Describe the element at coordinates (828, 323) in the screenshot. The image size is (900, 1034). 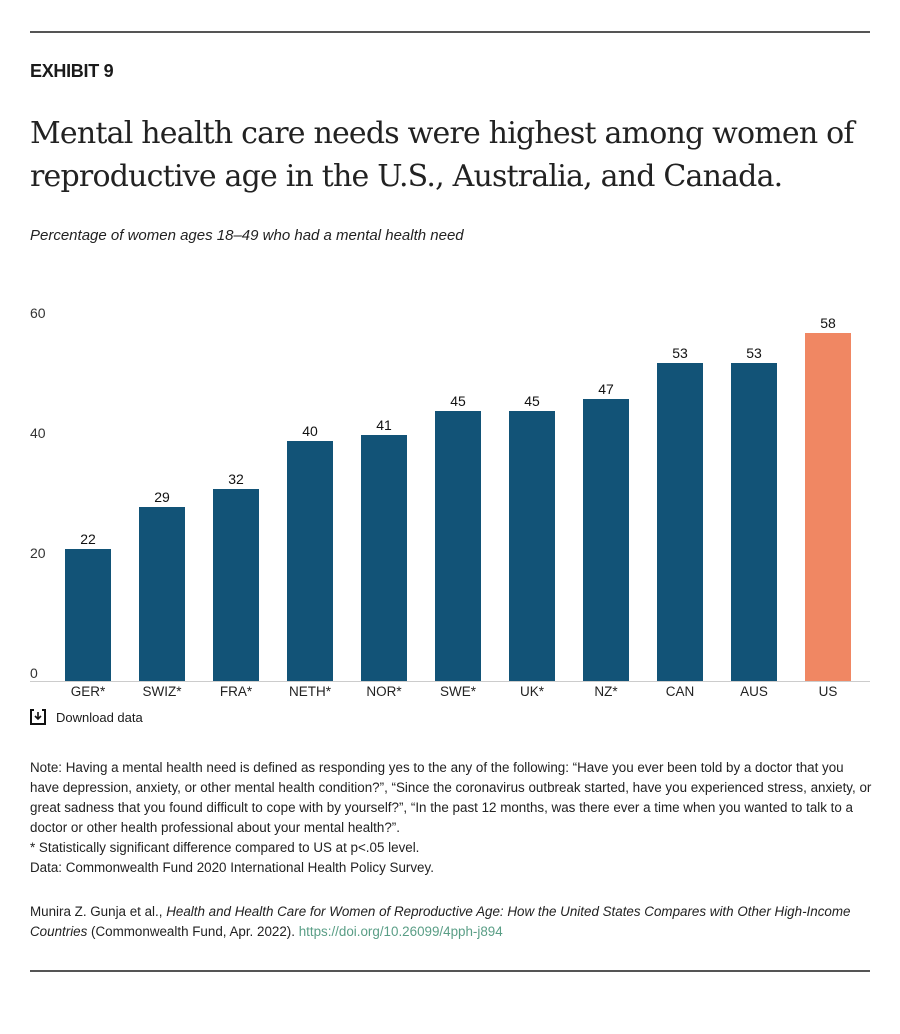
I see `data-label: 58` at that location.